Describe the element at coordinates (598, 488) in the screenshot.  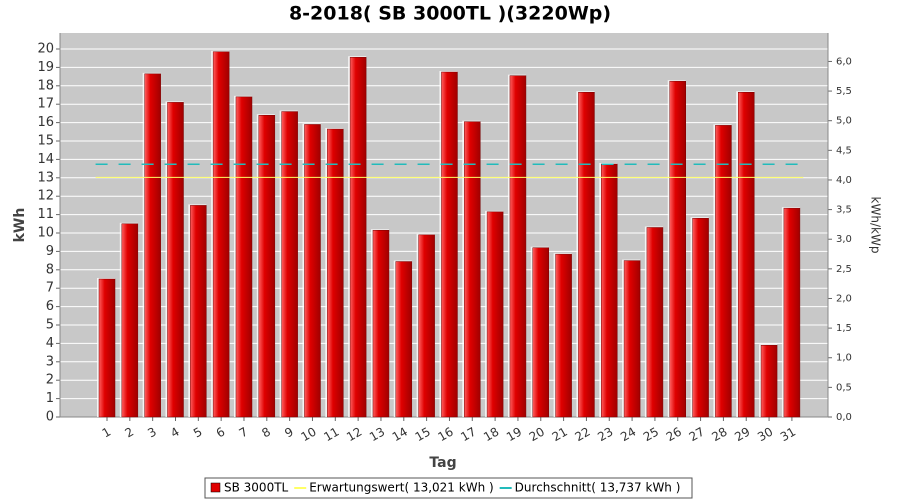
I see `legend-label: Durchschnitt( 13,737 kWh )` at that location.